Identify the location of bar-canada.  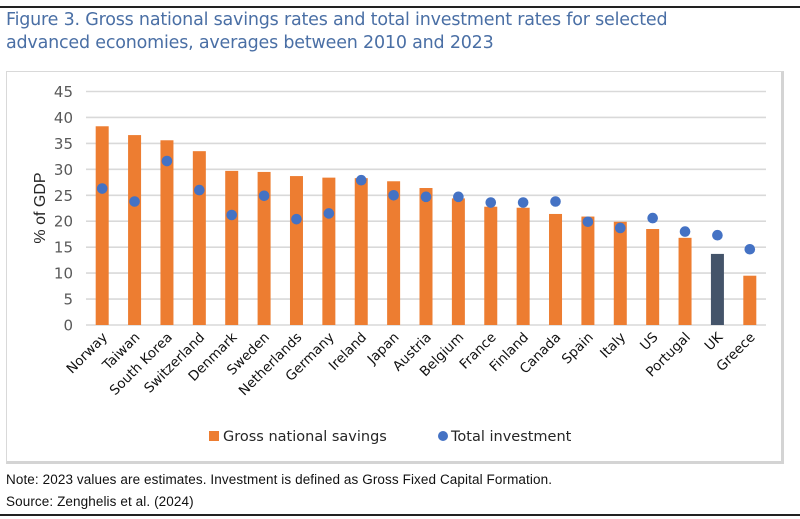
(556, 269).